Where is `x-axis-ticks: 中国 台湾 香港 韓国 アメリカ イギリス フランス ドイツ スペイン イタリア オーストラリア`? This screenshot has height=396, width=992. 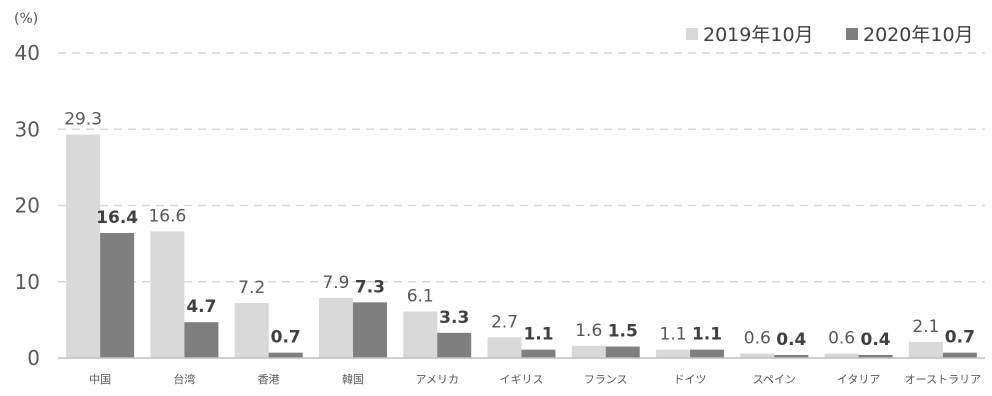 x-axis-ticks: 中国 台湾 香港 韓国 アメリカ イギリス フランス ドイツ スペイン イタリア オーストラリア is located at coordinates (535, 379).